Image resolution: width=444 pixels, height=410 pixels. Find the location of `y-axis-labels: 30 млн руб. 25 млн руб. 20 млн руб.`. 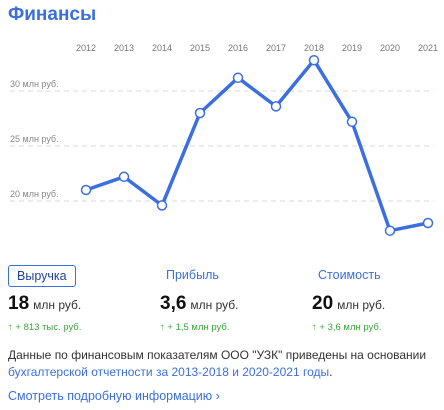

y-axis-labels: 30 млн руб. 25 млн руб. 20 млн руб. is located at coordinates (34, 139).